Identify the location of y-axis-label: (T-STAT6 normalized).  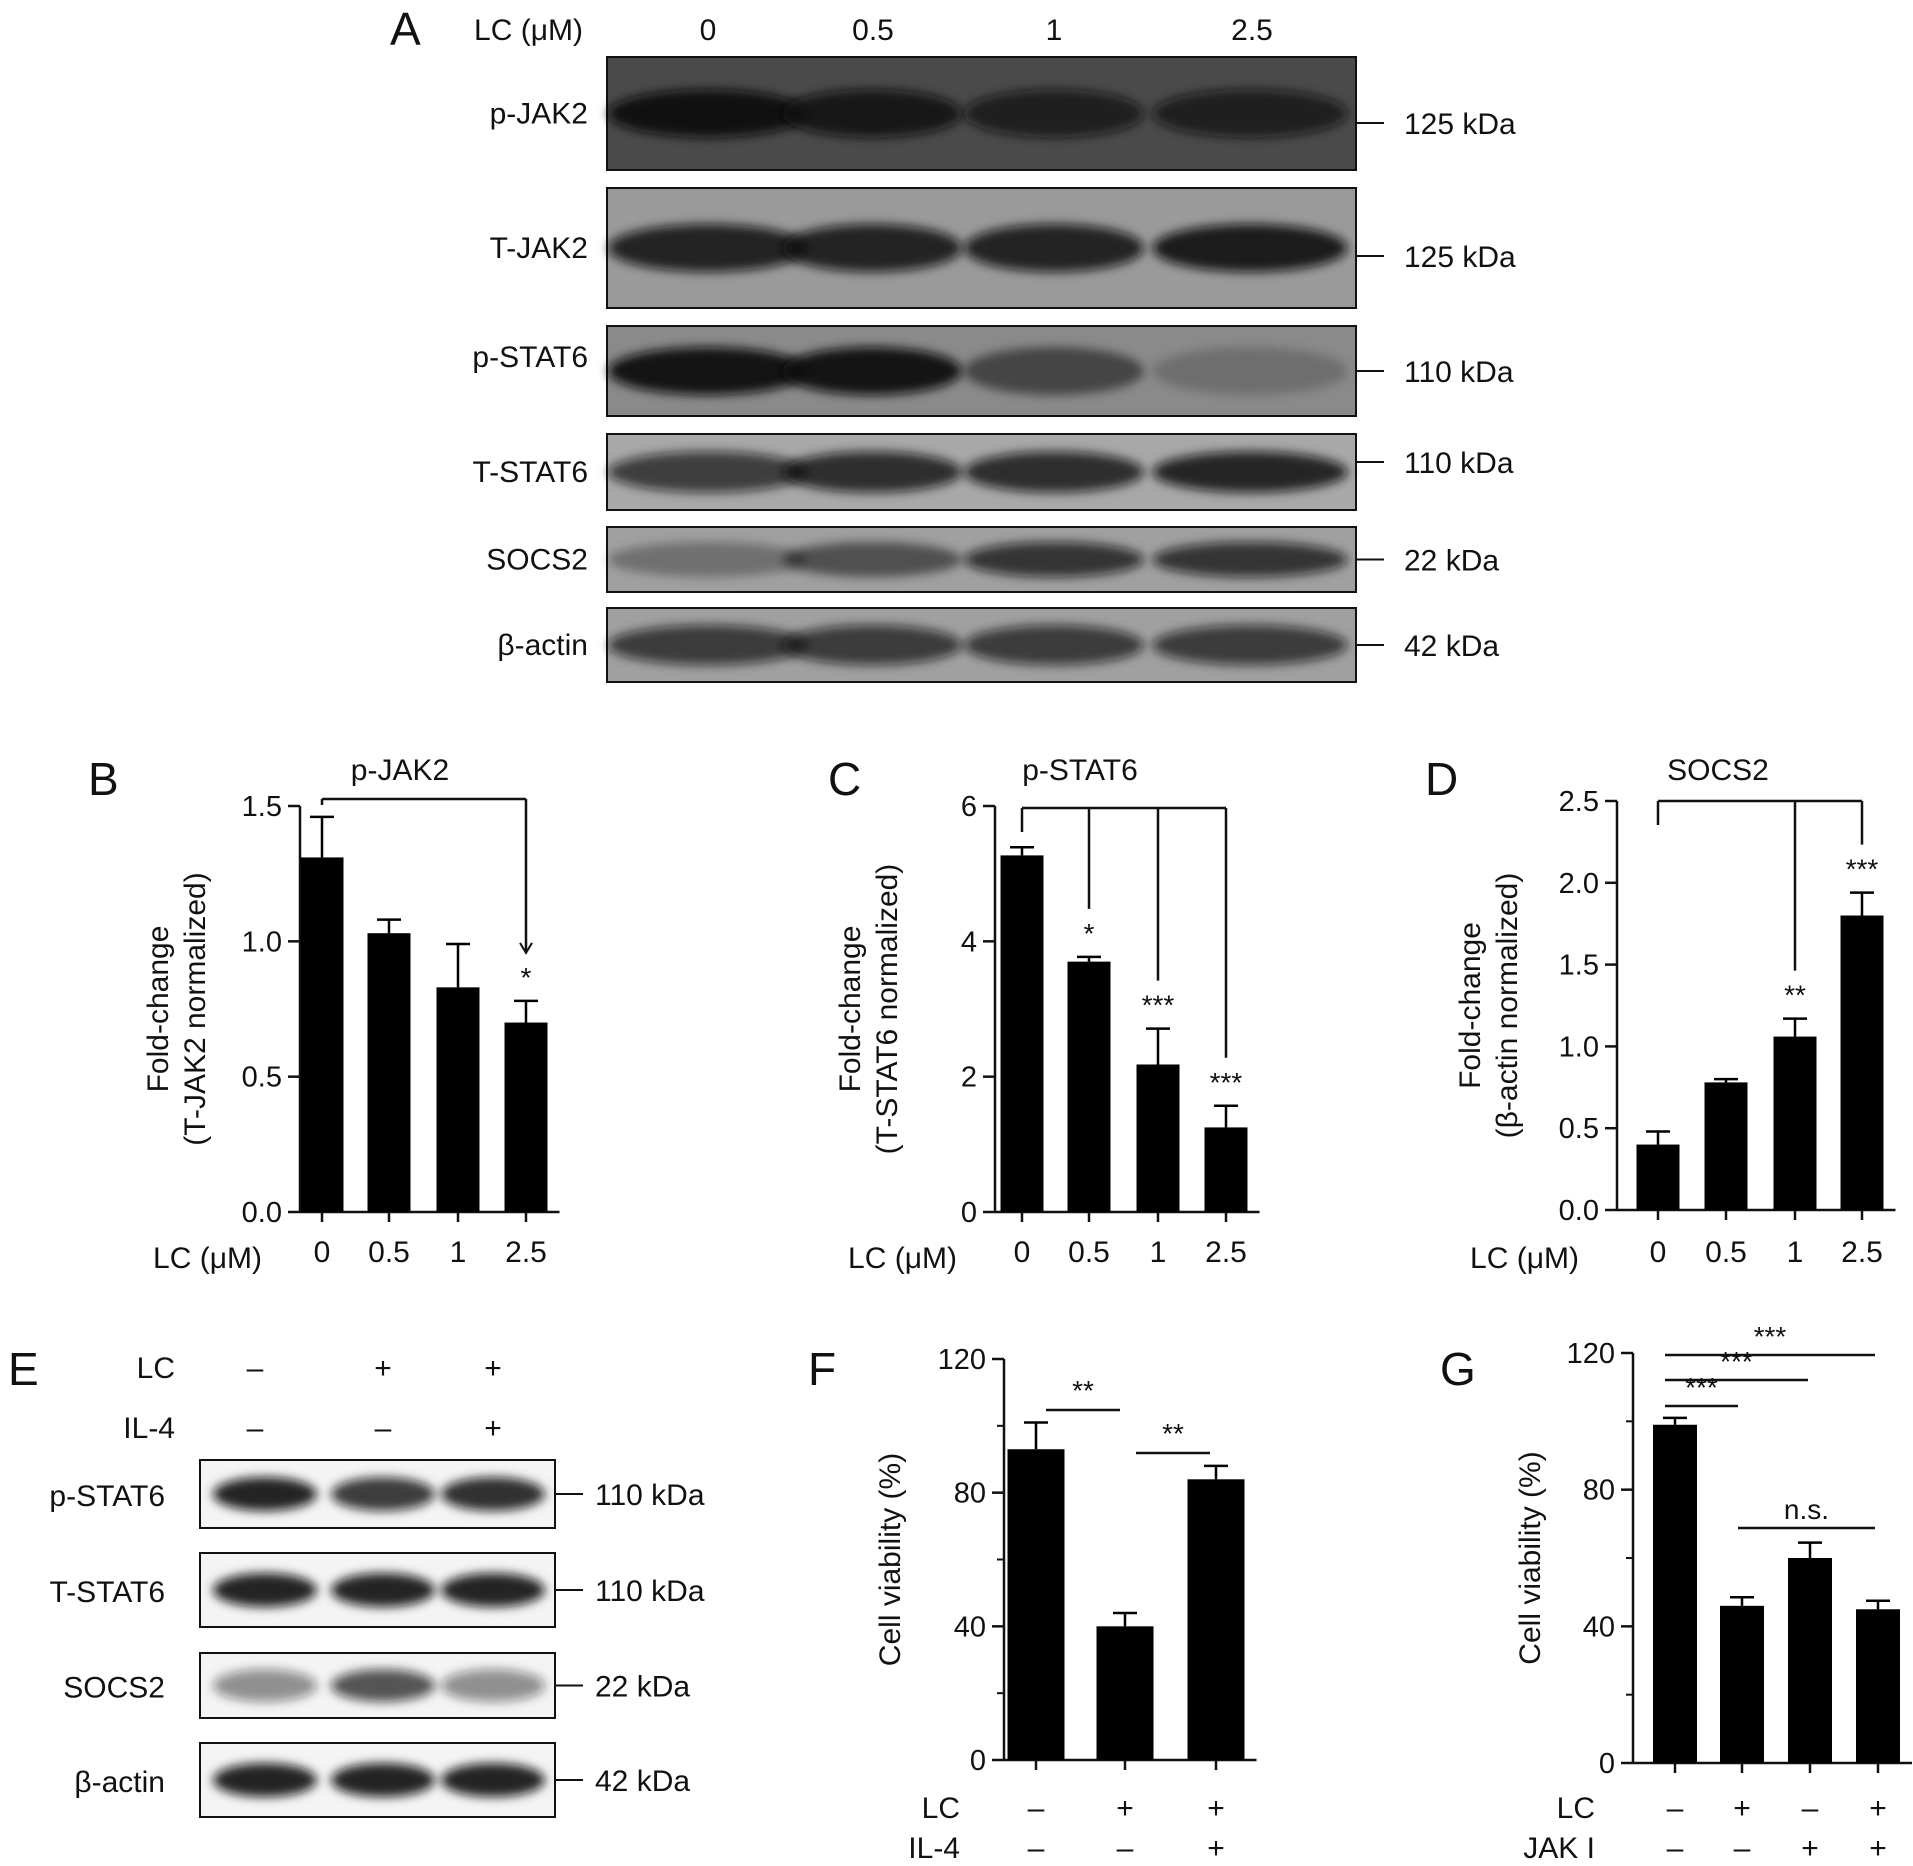
(887, 1009).